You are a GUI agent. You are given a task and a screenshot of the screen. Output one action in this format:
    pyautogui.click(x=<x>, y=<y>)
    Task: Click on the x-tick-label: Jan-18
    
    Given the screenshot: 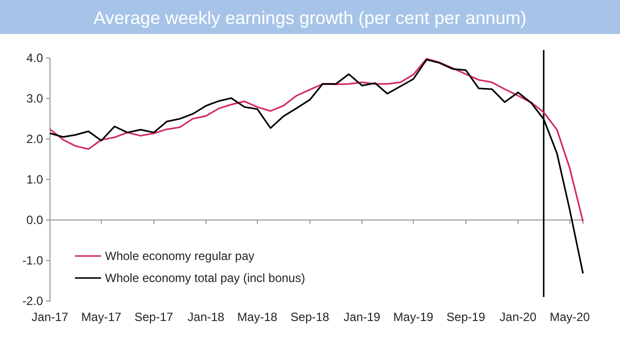 What is the action you would take?
    pyautogui.click(x=206, y=317)
    